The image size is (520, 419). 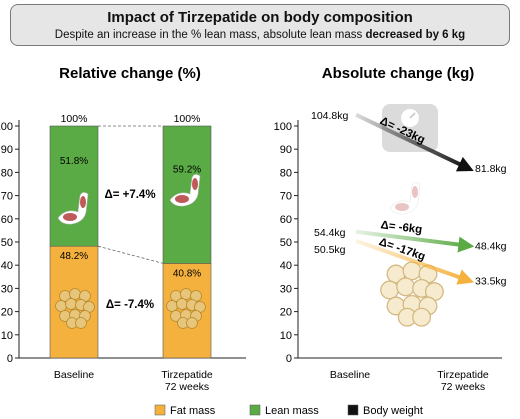 What do you see at coordinates (289, 359) in the screenshot?
I see `absolute-y-tick-label: 0` at bounding box center [289, 359].